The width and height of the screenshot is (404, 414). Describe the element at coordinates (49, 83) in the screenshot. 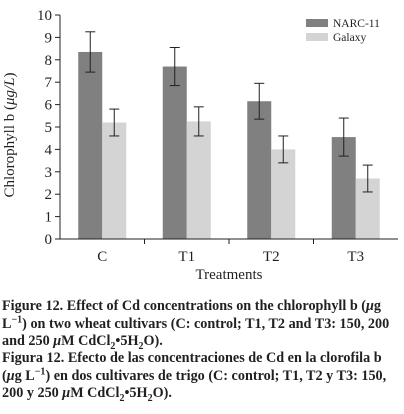

I see `y-tick-label: 7` at that location.